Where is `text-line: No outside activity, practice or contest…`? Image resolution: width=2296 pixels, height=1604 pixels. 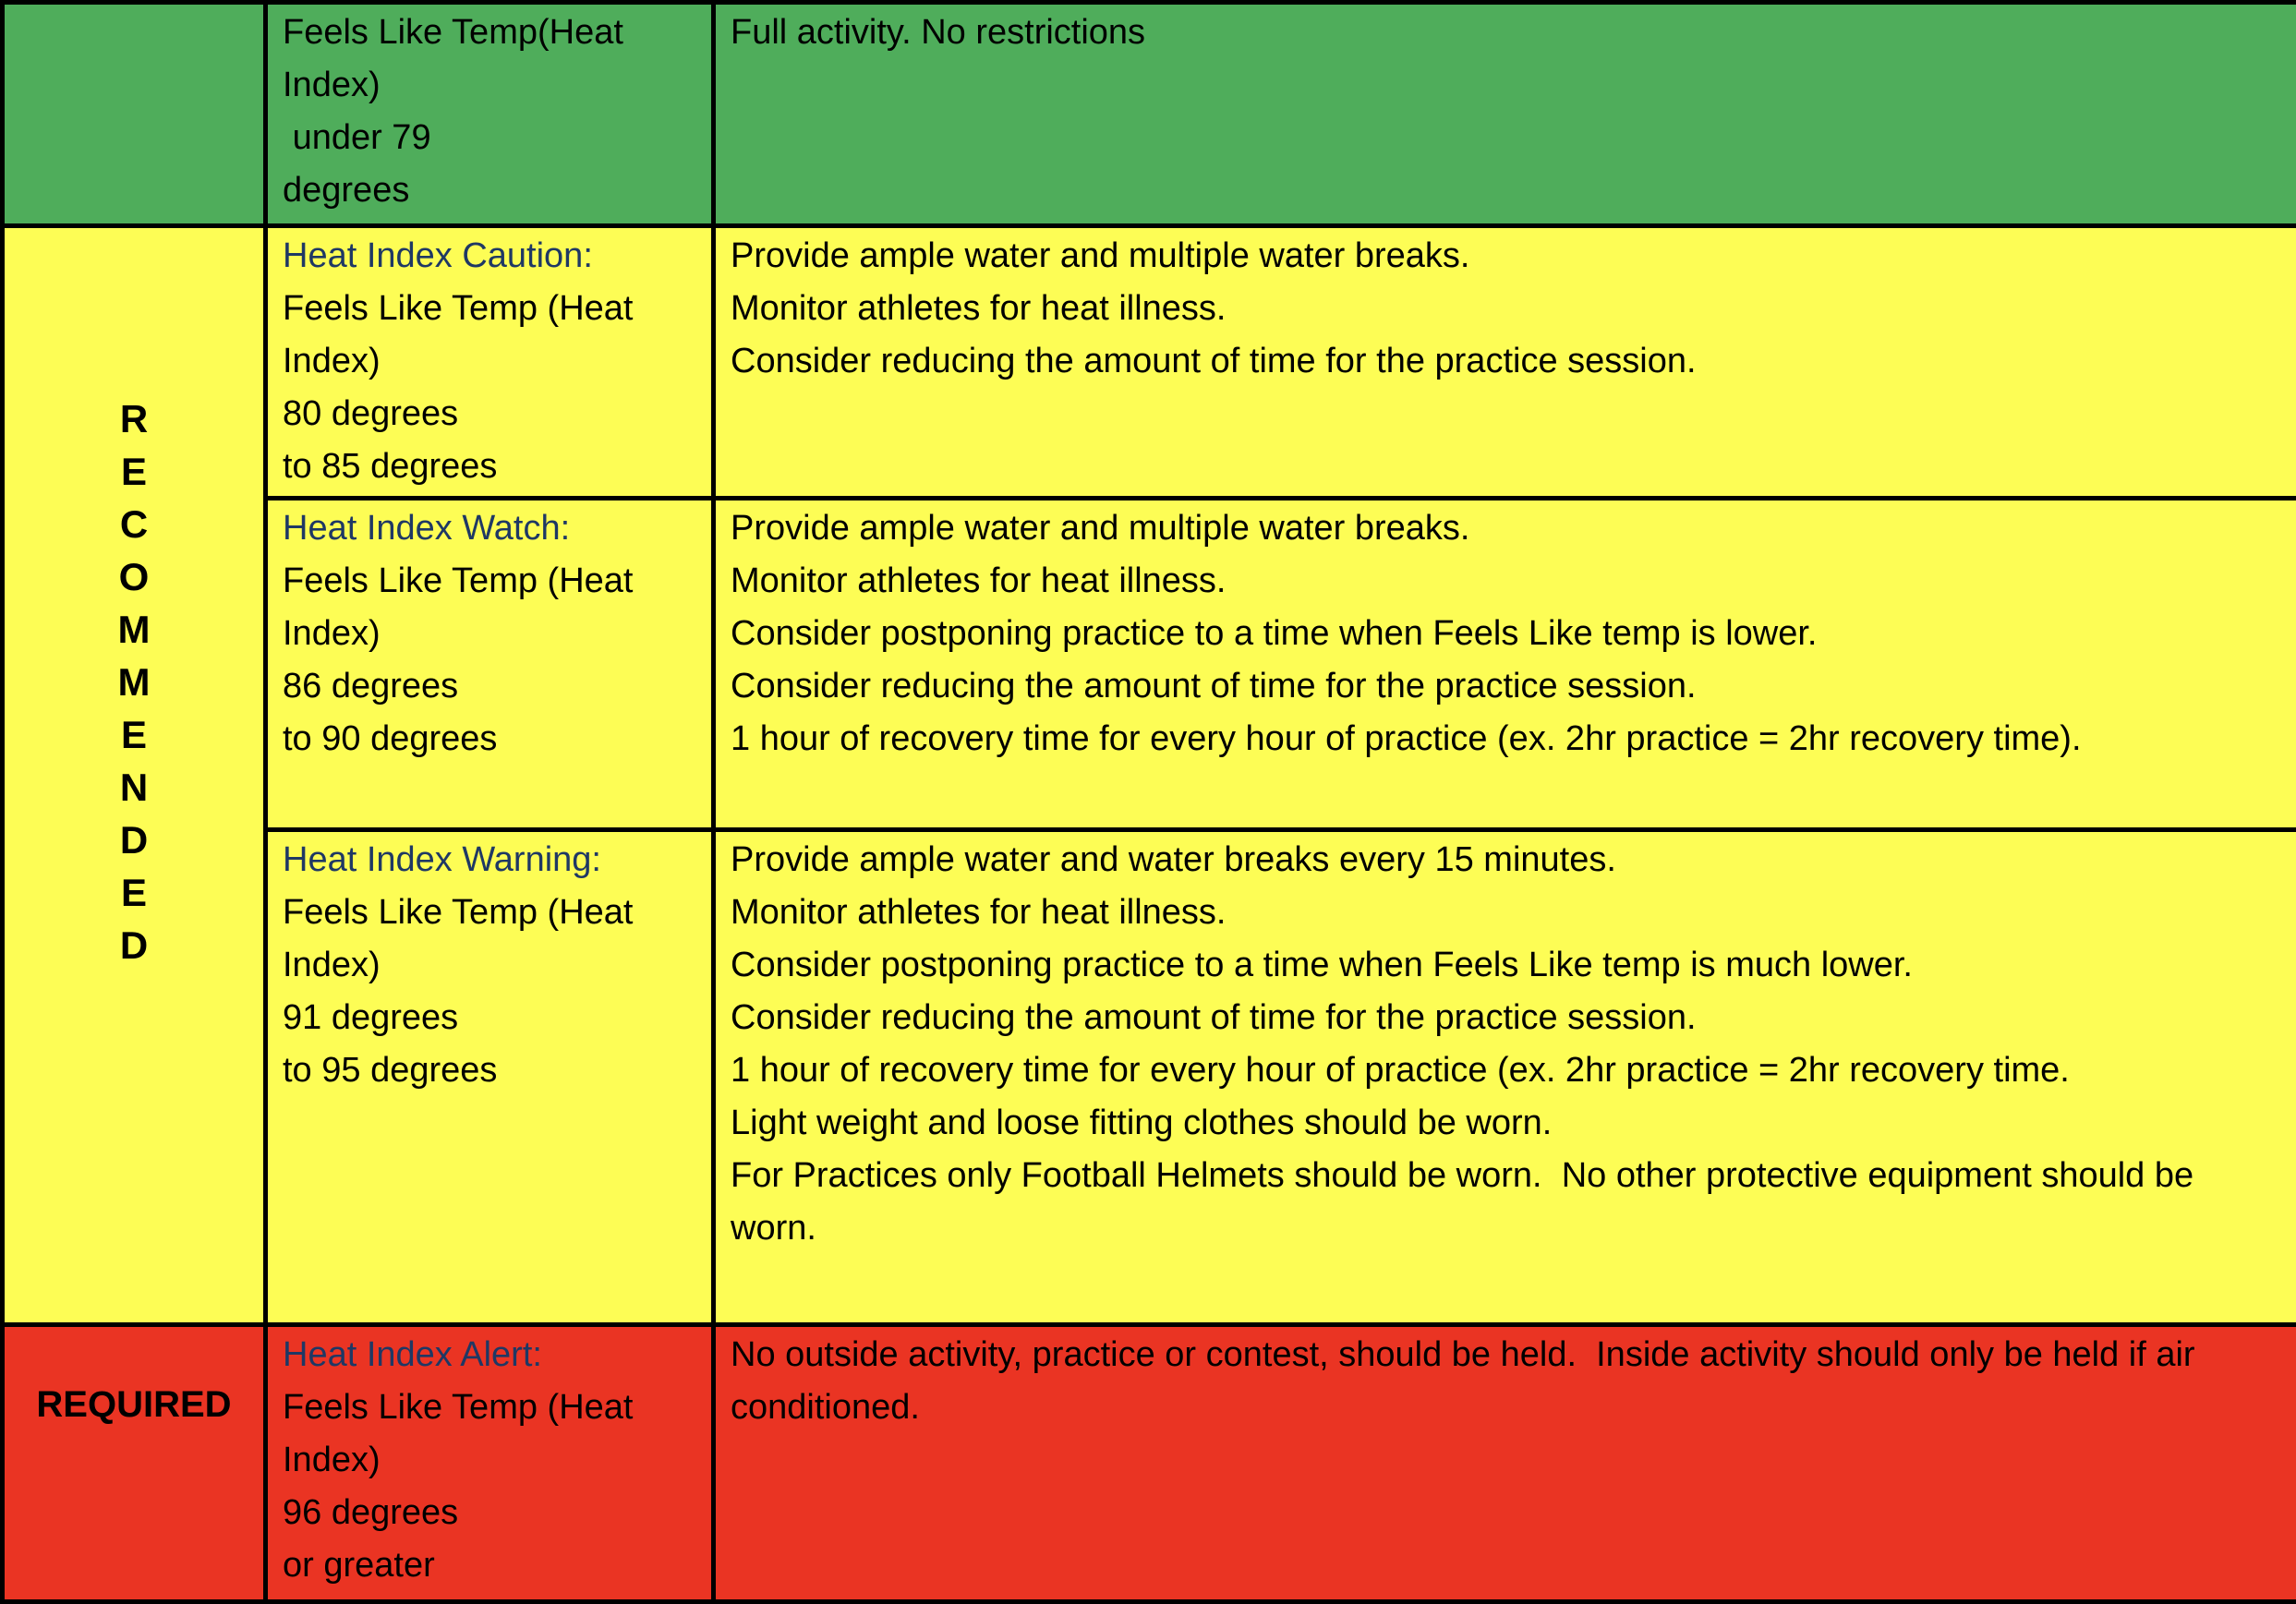 text-line: No outside activity, practice or contest… is located at coordinates (1507, 1381).